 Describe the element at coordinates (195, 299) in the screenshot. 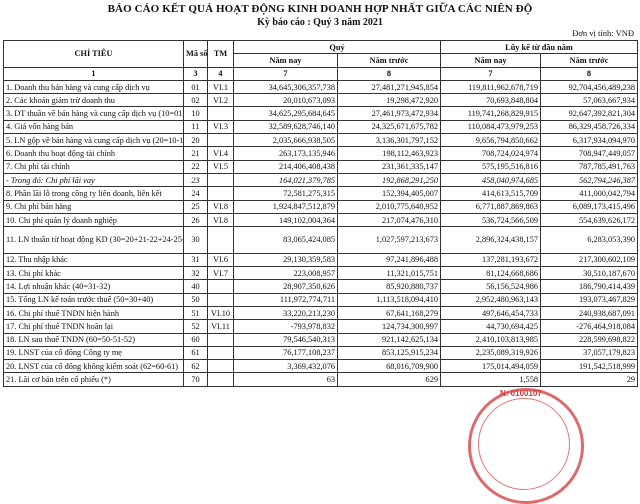

I see `row-code: 50` at that location.